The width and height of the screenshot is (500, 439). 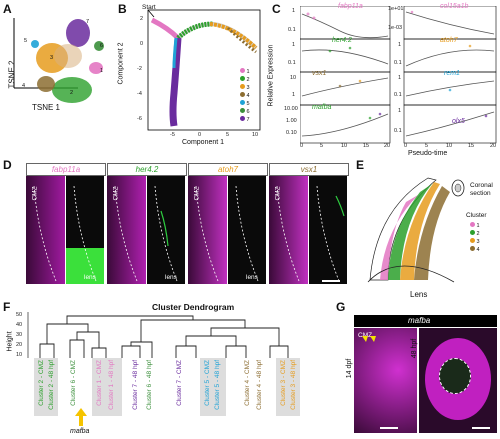 What do you see at coordinates (217, 385) in the screenshot?
I see `f-leaf-9: Cluster 5 - 48 hpf` at bounding box center [217, 385].